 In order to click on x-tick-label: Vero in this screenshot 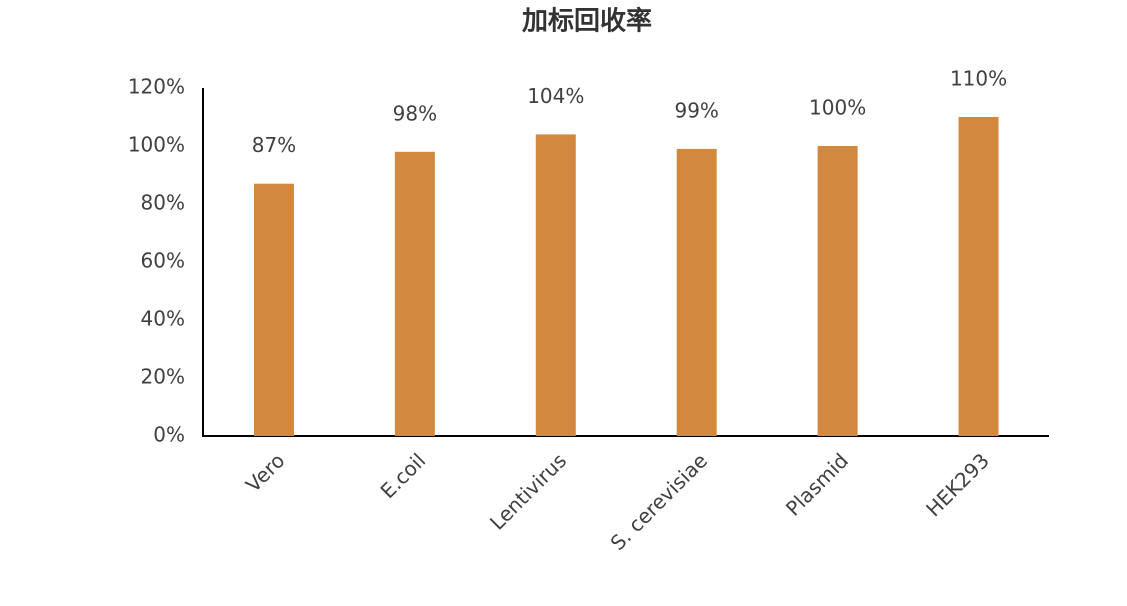, I will do `click(265, 472)`.